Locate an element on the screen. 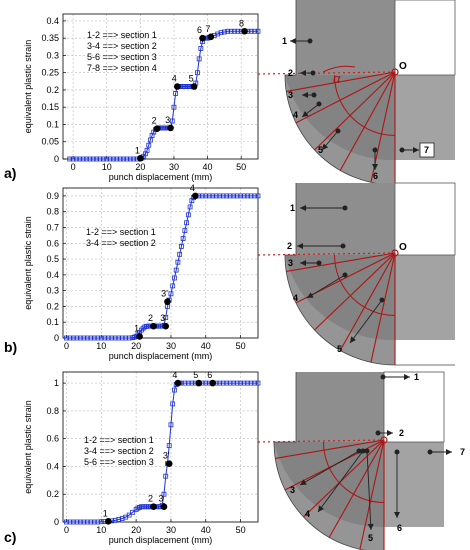 Image resolution: width=470 pixels, height=550 pixels. origin-label: O is located at coordinates (403, 66).